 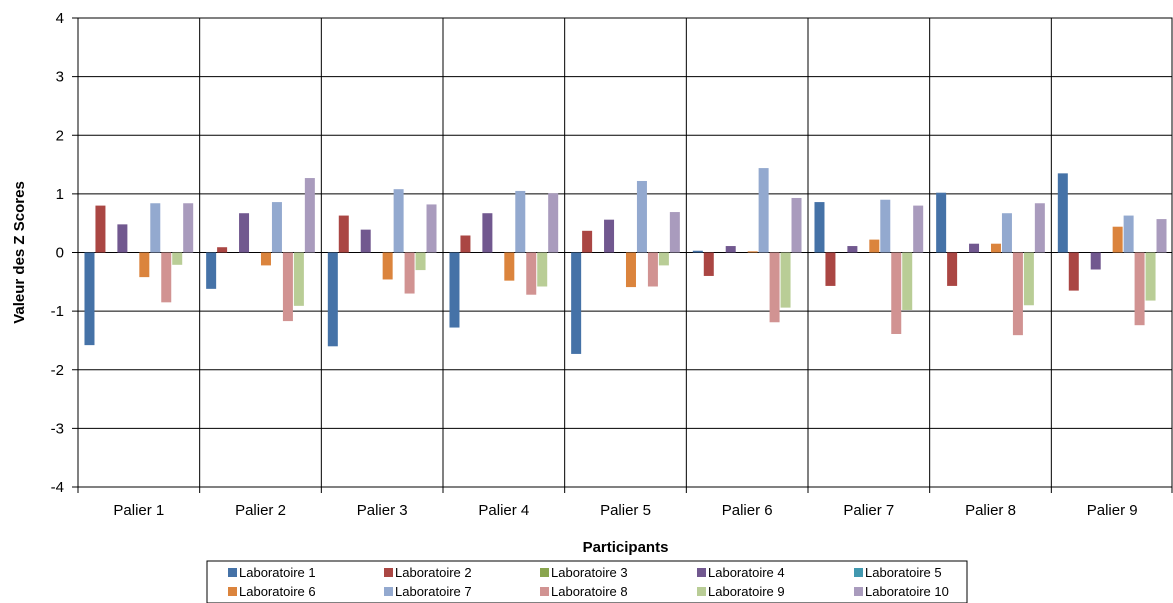 I want to click on y-tick-label: 2, so click(x=60, y=135).